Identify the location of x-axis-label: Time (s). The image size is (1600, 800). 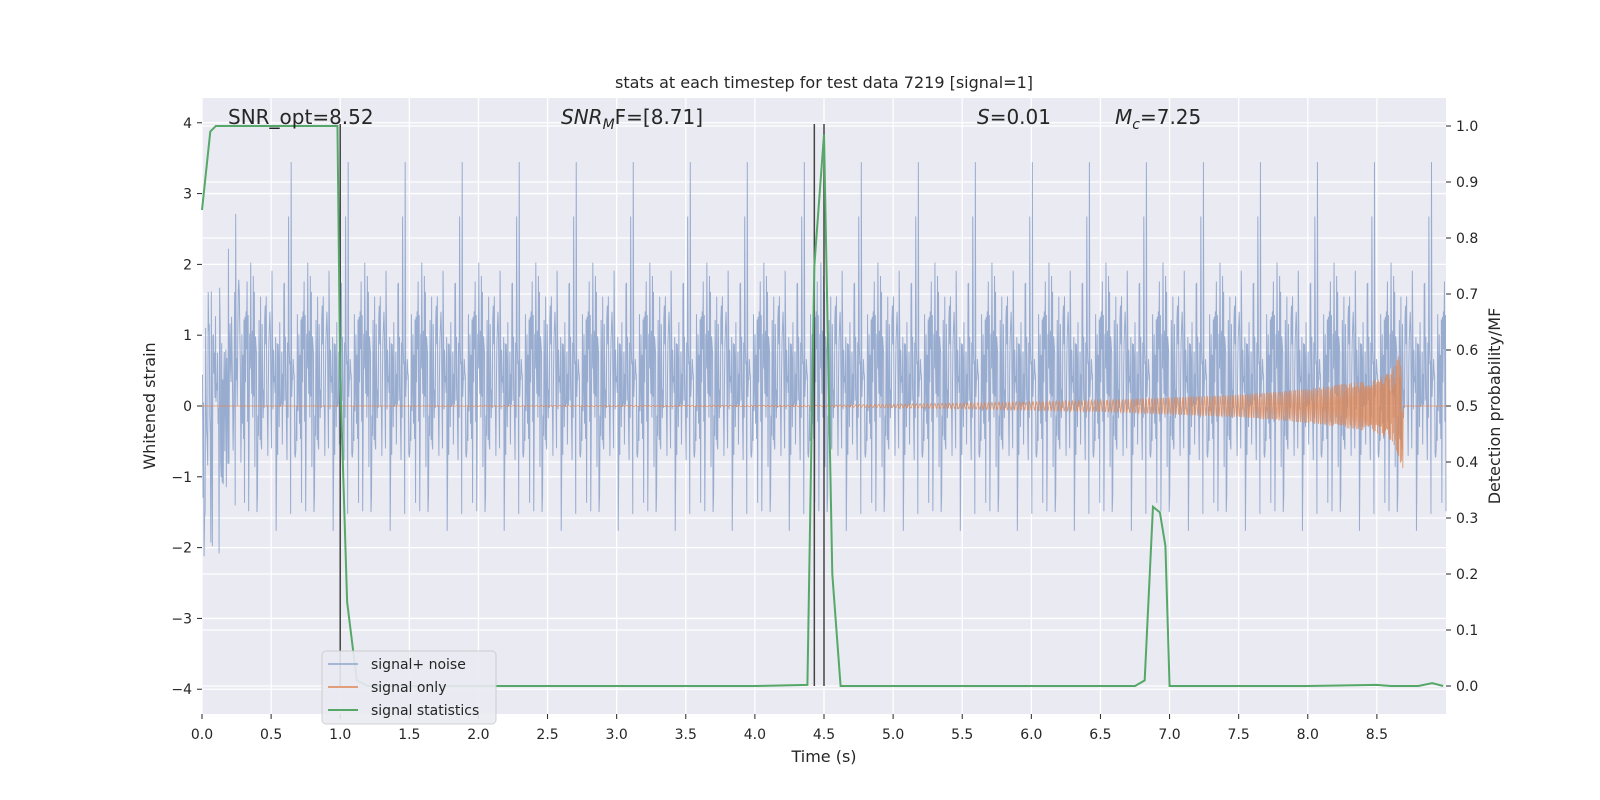
(823, 756).